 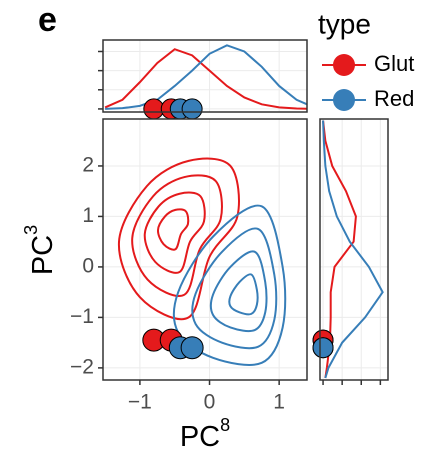 I want to click on point, so click(x=192, y=348).